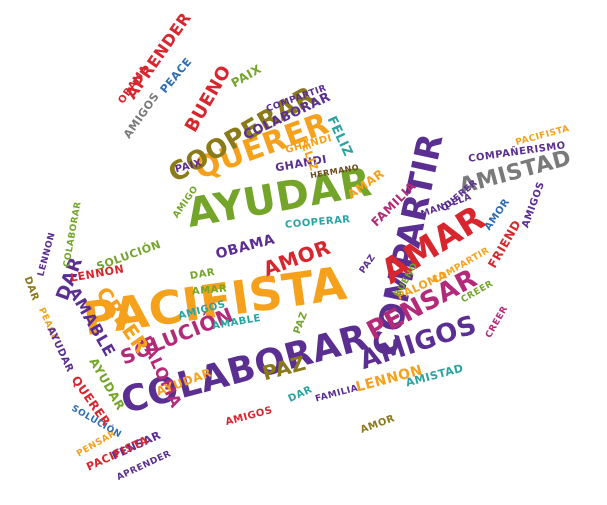  Describe the element at coordinates (378, 424) in the screenshot. I see `word-cloud-word: AMOR` at that location.